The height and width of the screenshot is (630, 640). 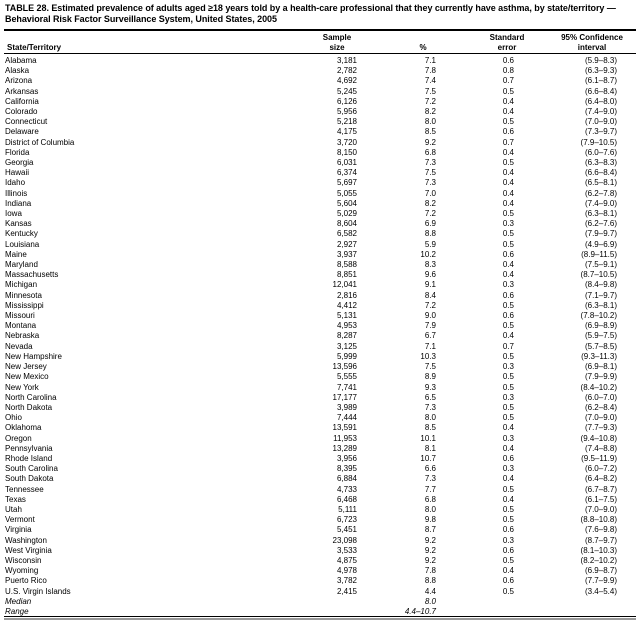 I want to click on state-cell: Pennsylvania, so click(x=29, y=448).